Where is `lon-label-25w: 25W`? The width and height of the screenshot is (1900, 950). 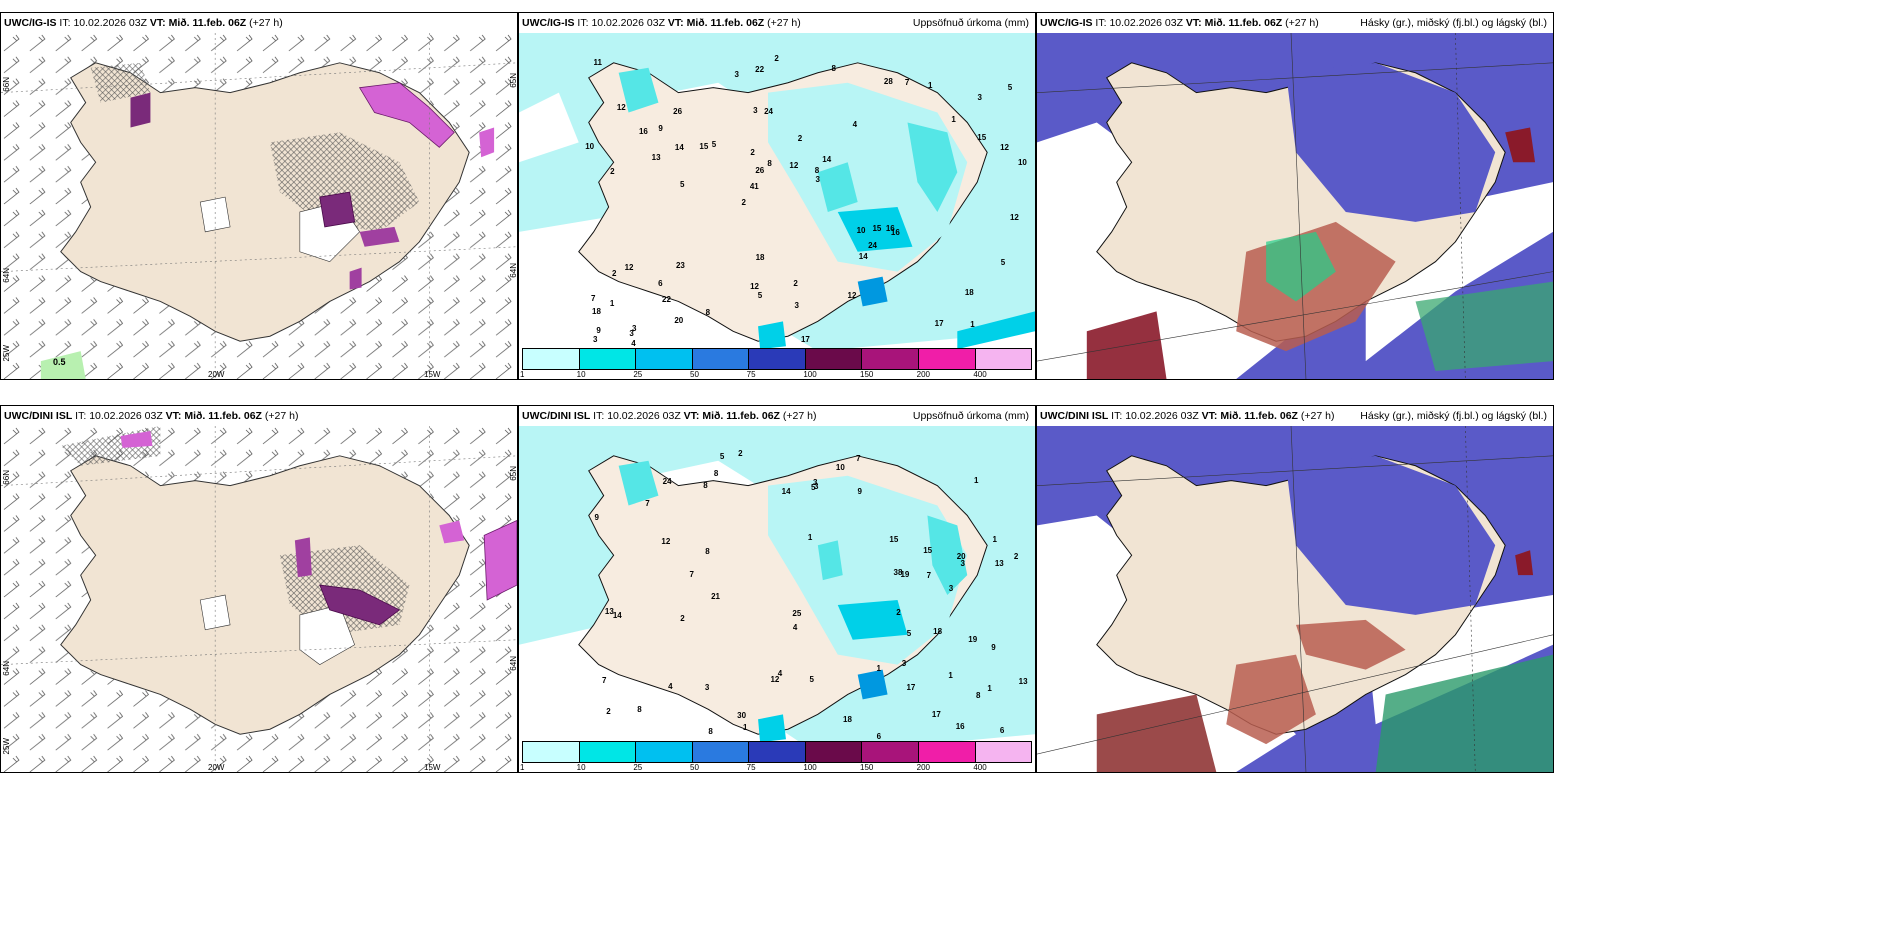
lon-label-25w: 25W is located at coordinates (6, 746).